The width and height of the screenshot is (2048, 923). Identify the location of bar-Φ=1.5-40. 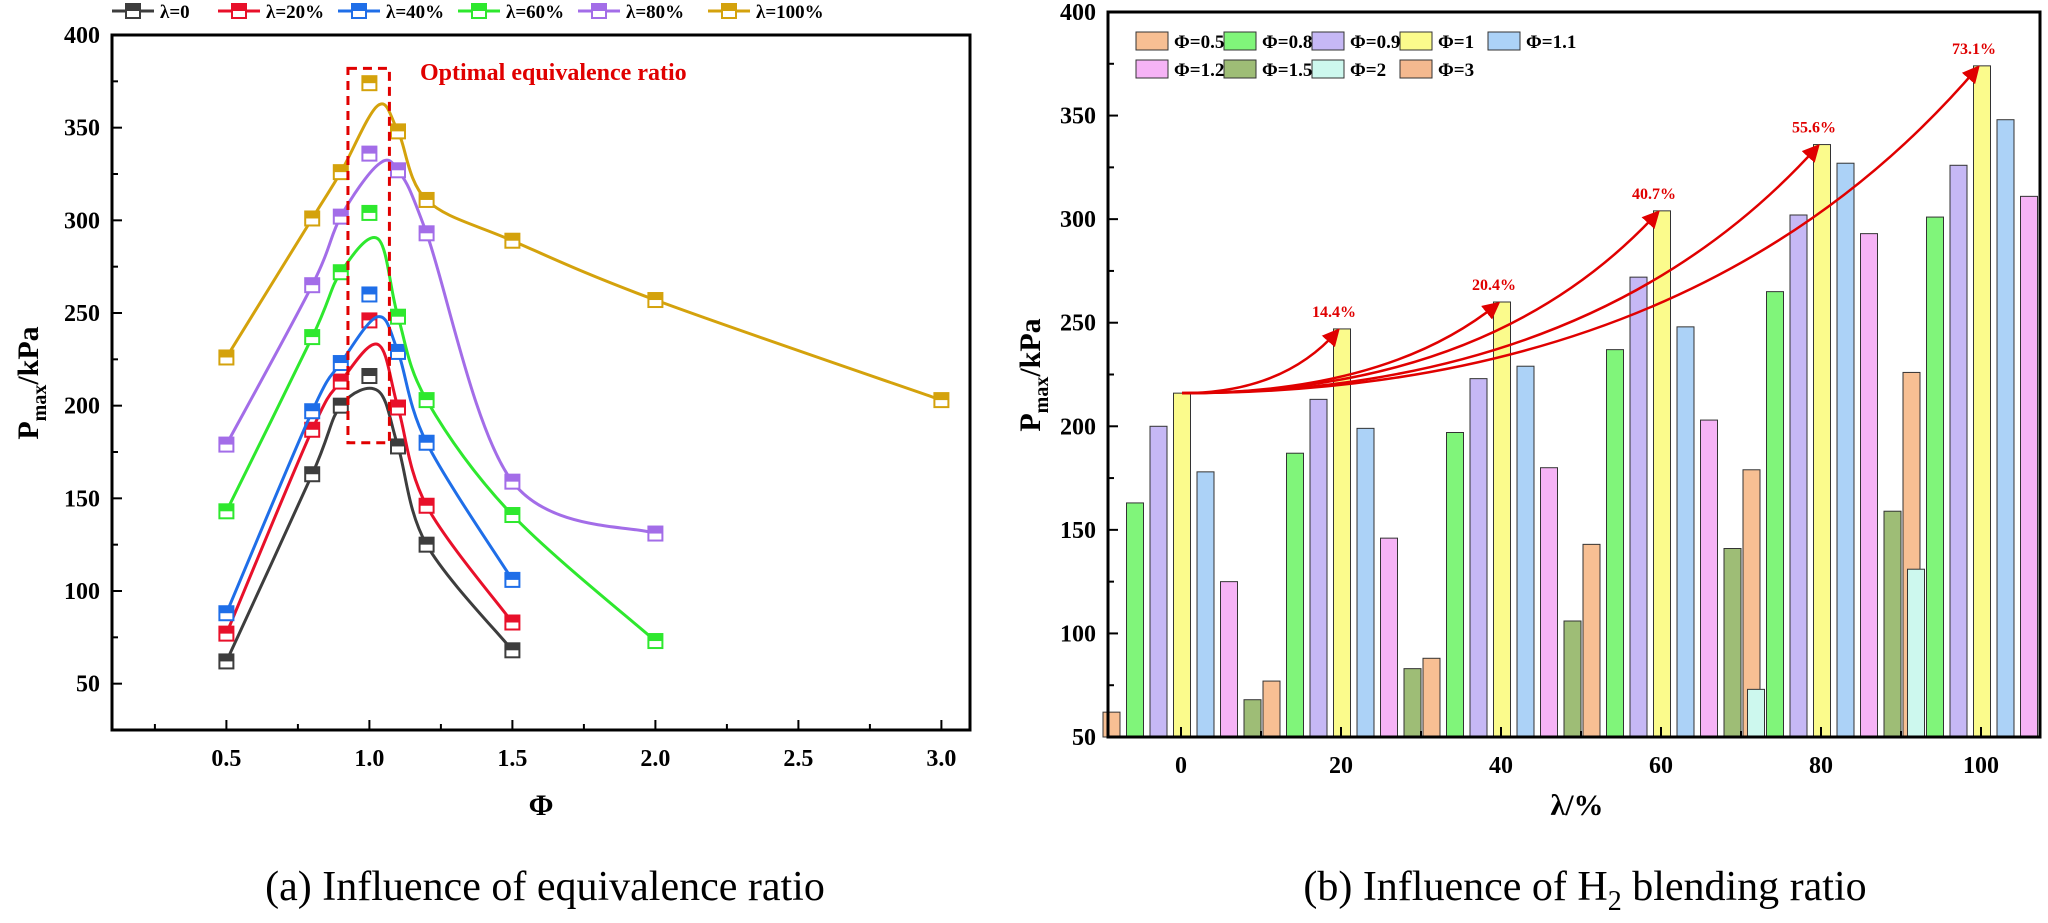
(1572, 679).